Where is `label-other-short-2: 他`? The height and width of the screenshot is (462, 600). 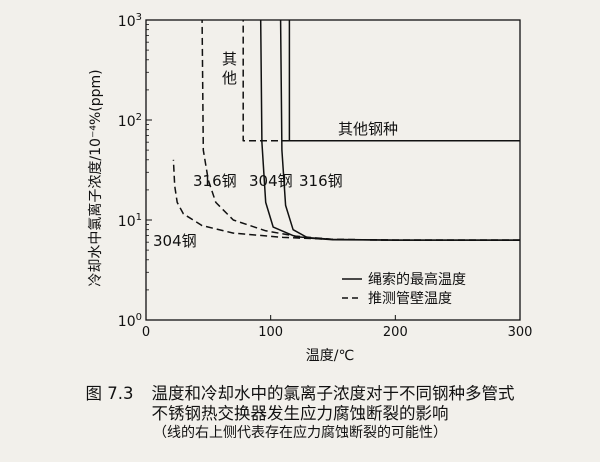
label-other-short-2: 他 is located at coordinates (229, 78).